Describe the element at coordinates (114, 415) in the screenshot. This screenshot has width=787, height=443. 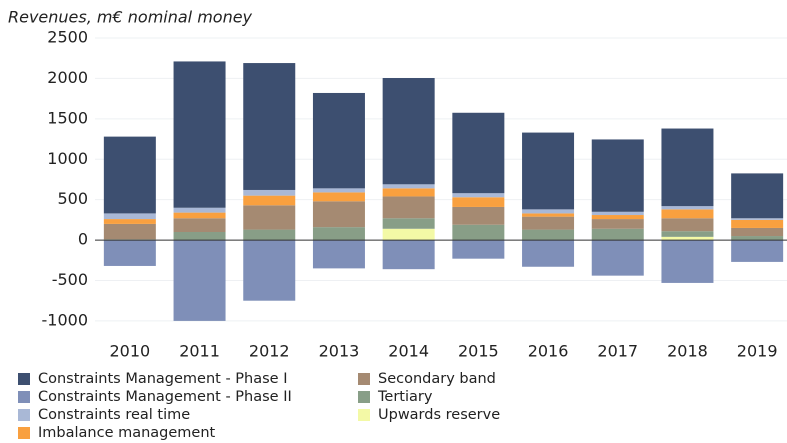
I see `legend-label: Constraints real time` at that location.